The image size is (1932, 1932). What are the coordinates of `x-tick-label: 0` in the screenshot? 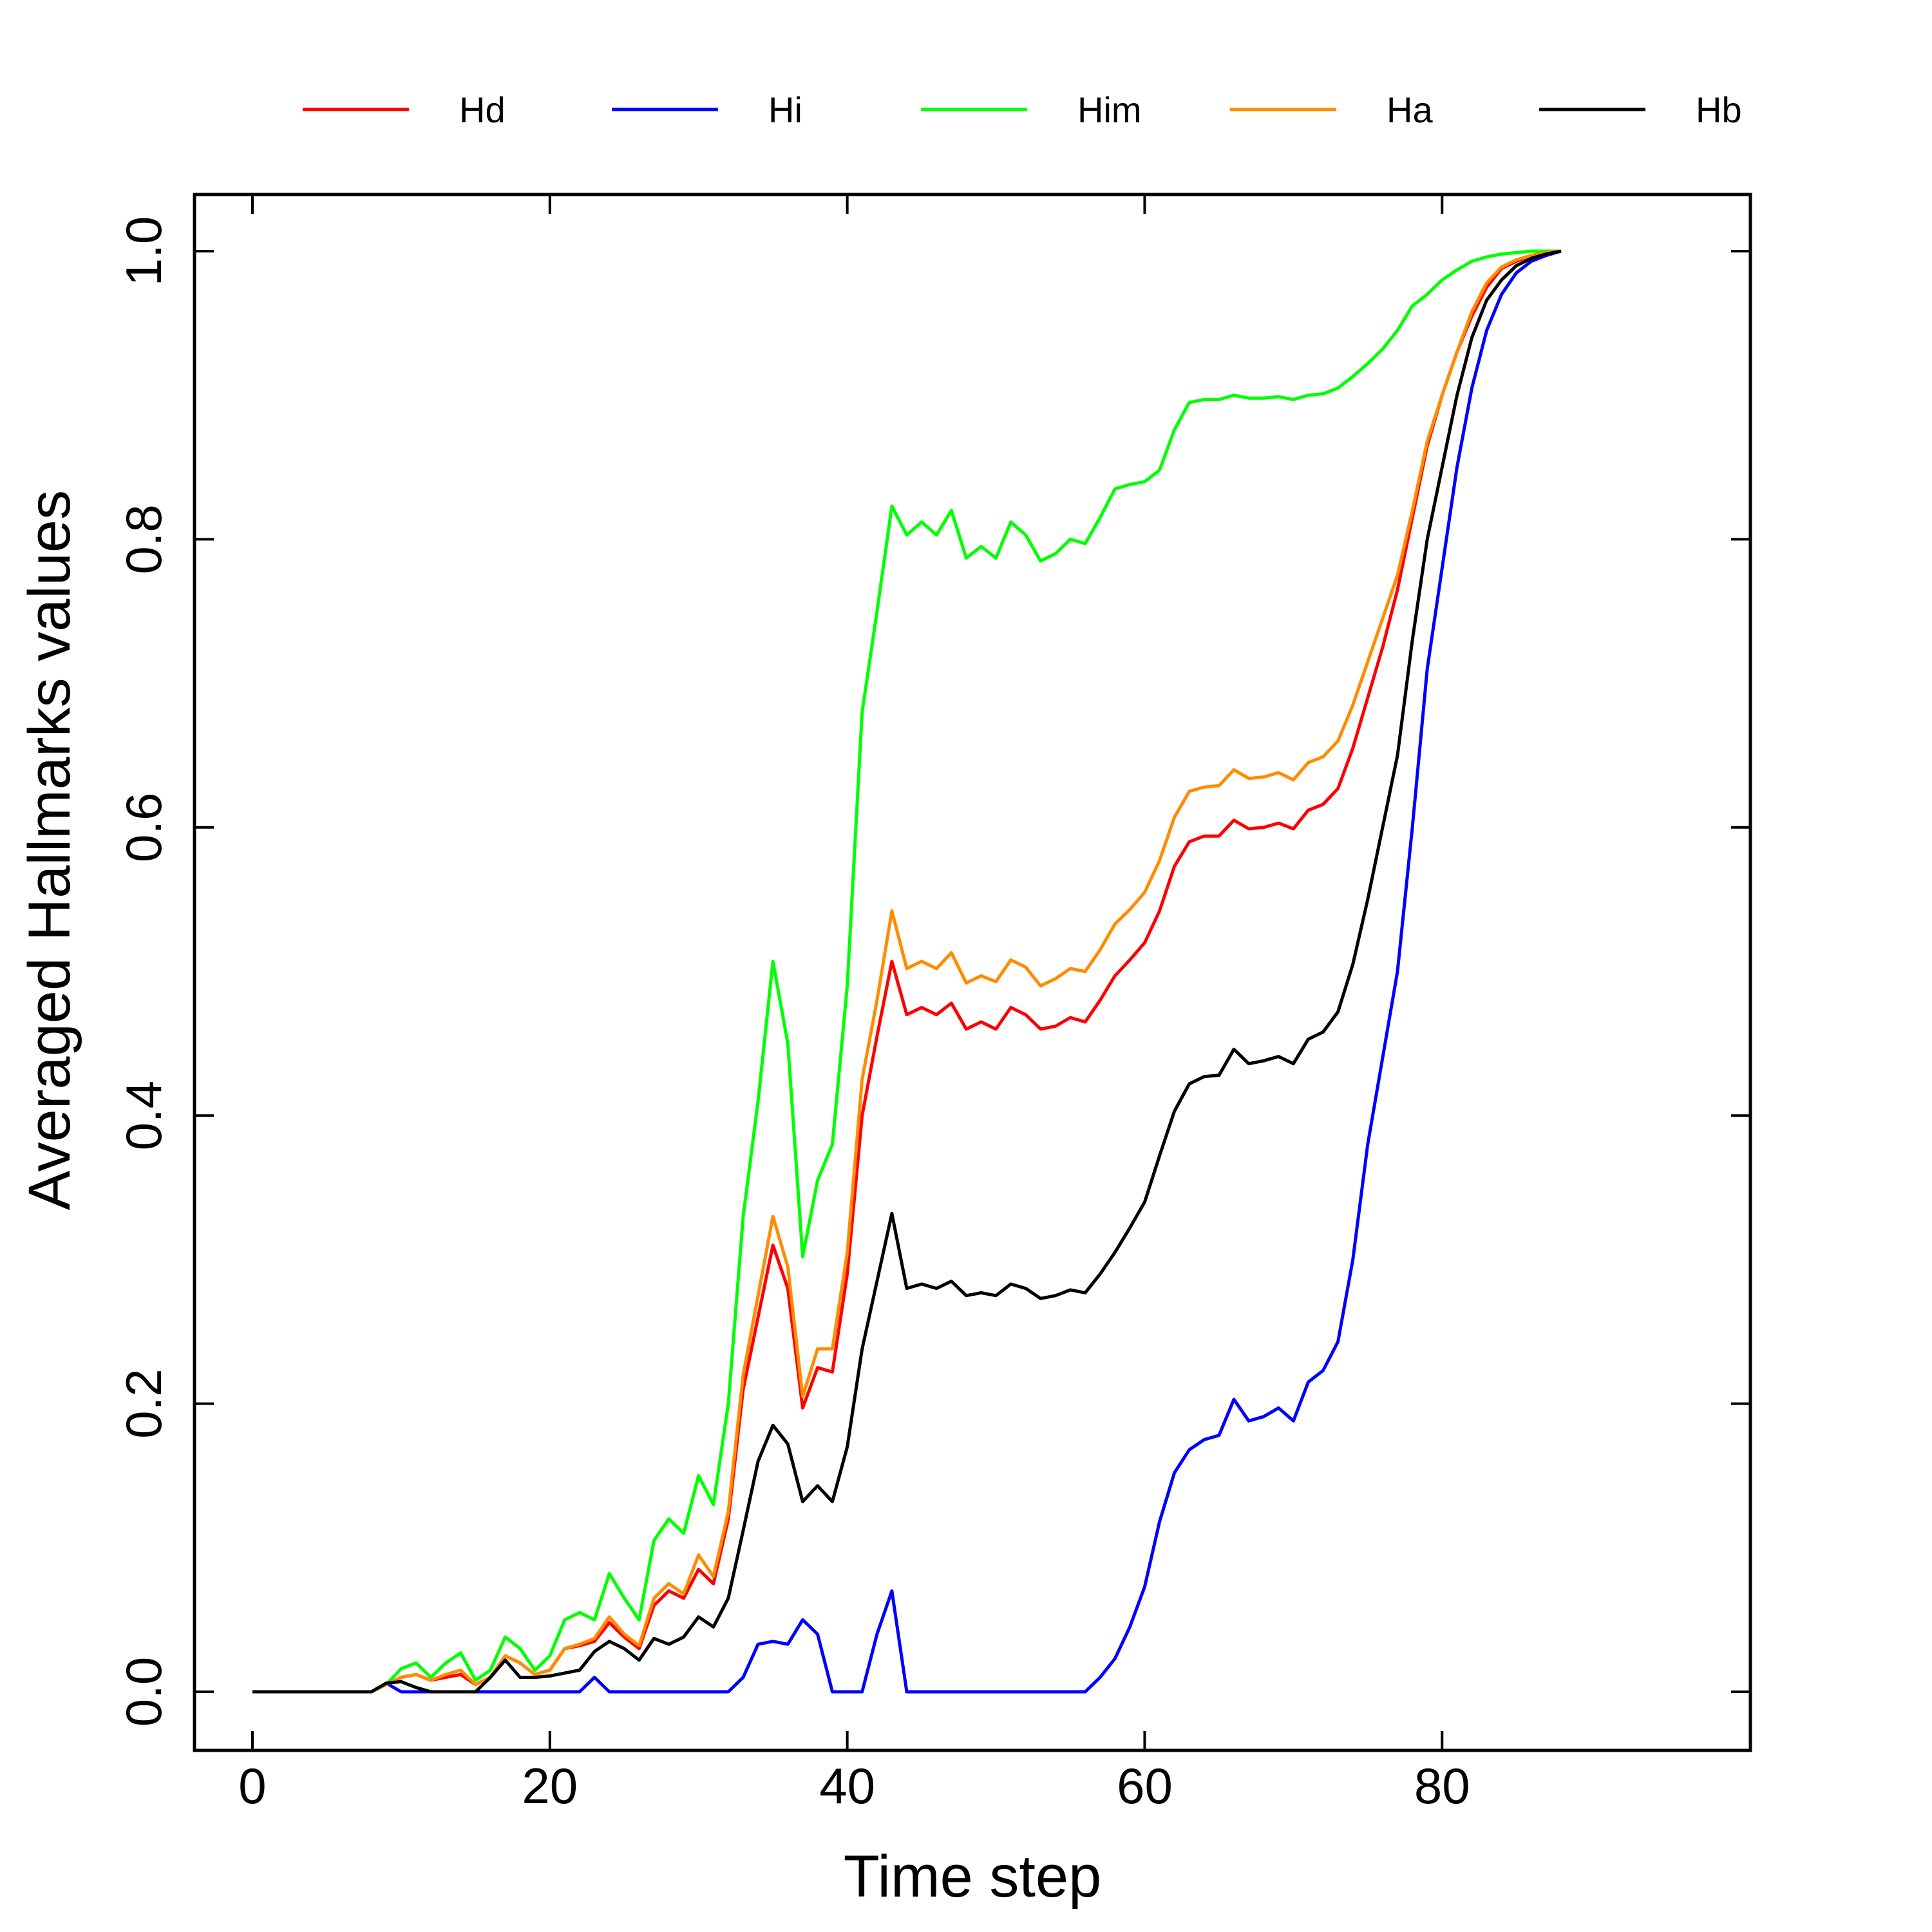 It's located at (252, 1785).